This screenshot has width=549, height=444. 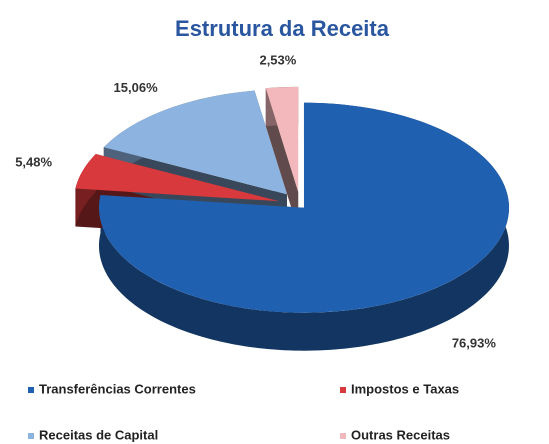 What do you see at coordinates (282, 28) in the screenshot?
I see `chart-title: Estrutura da Receita` at bounding box center [282, 28].